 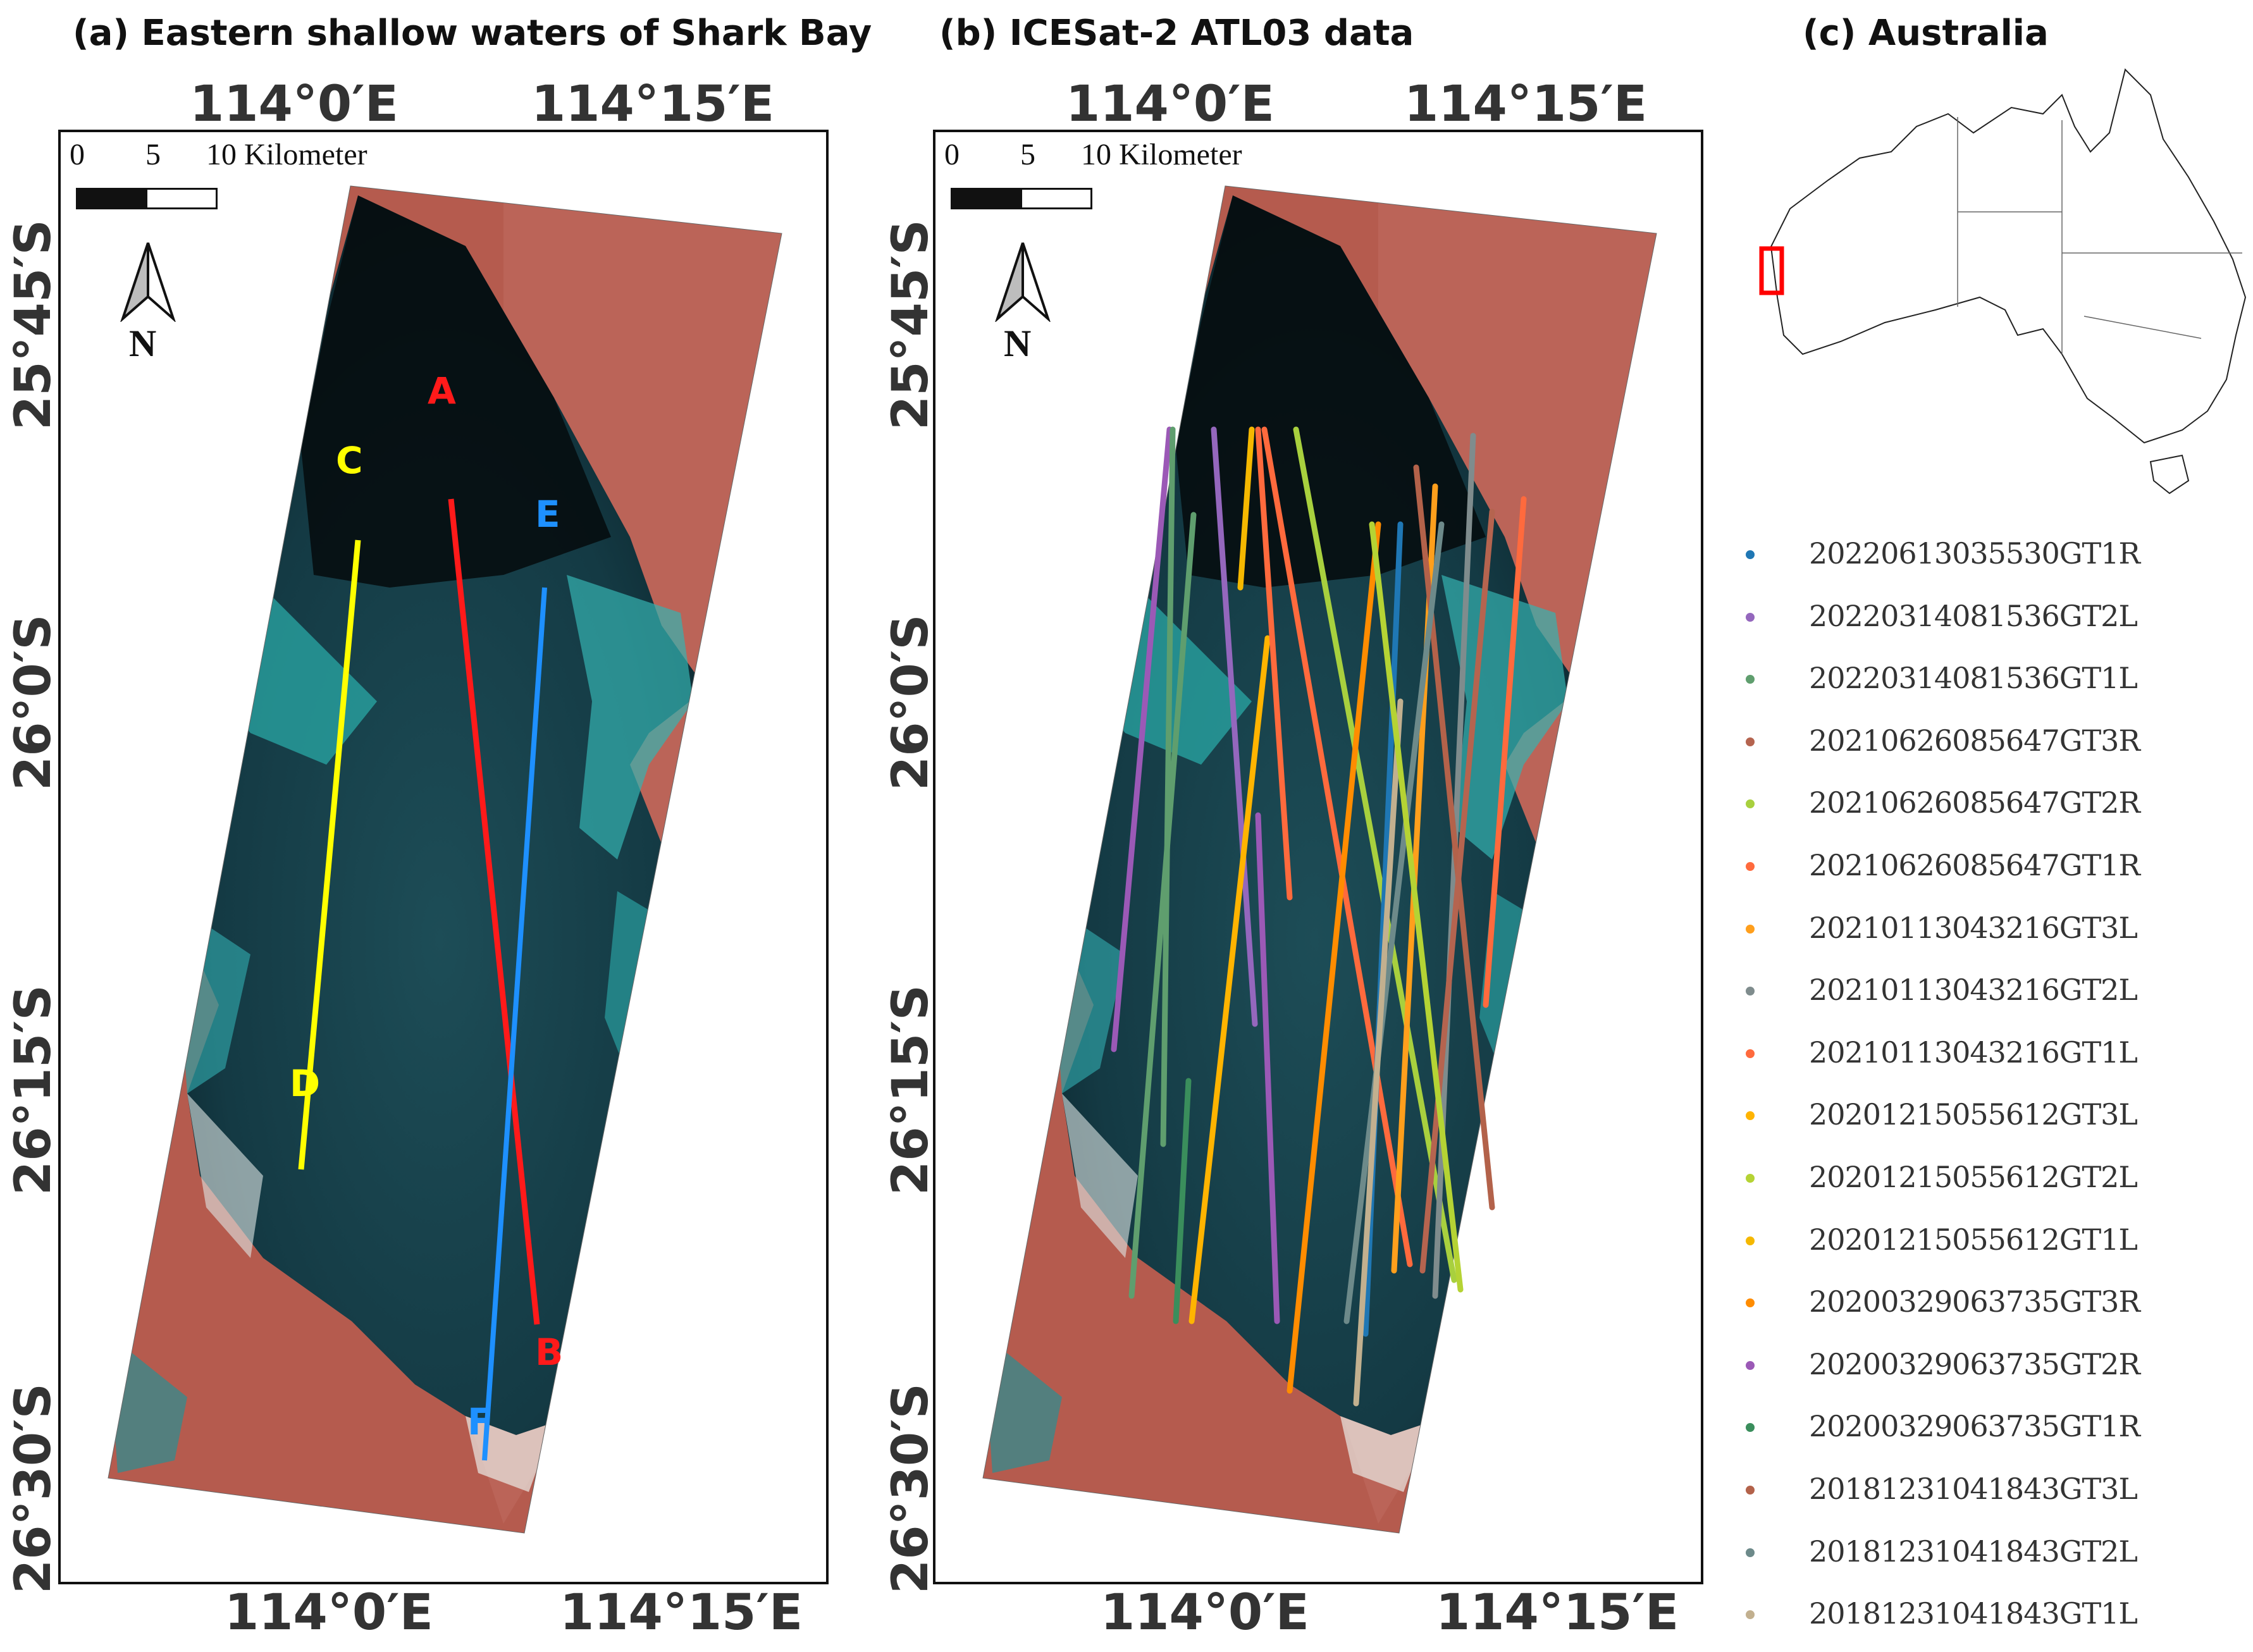 I want to click on track-20181231041843GT1L, so click(x=1378, y=1052).